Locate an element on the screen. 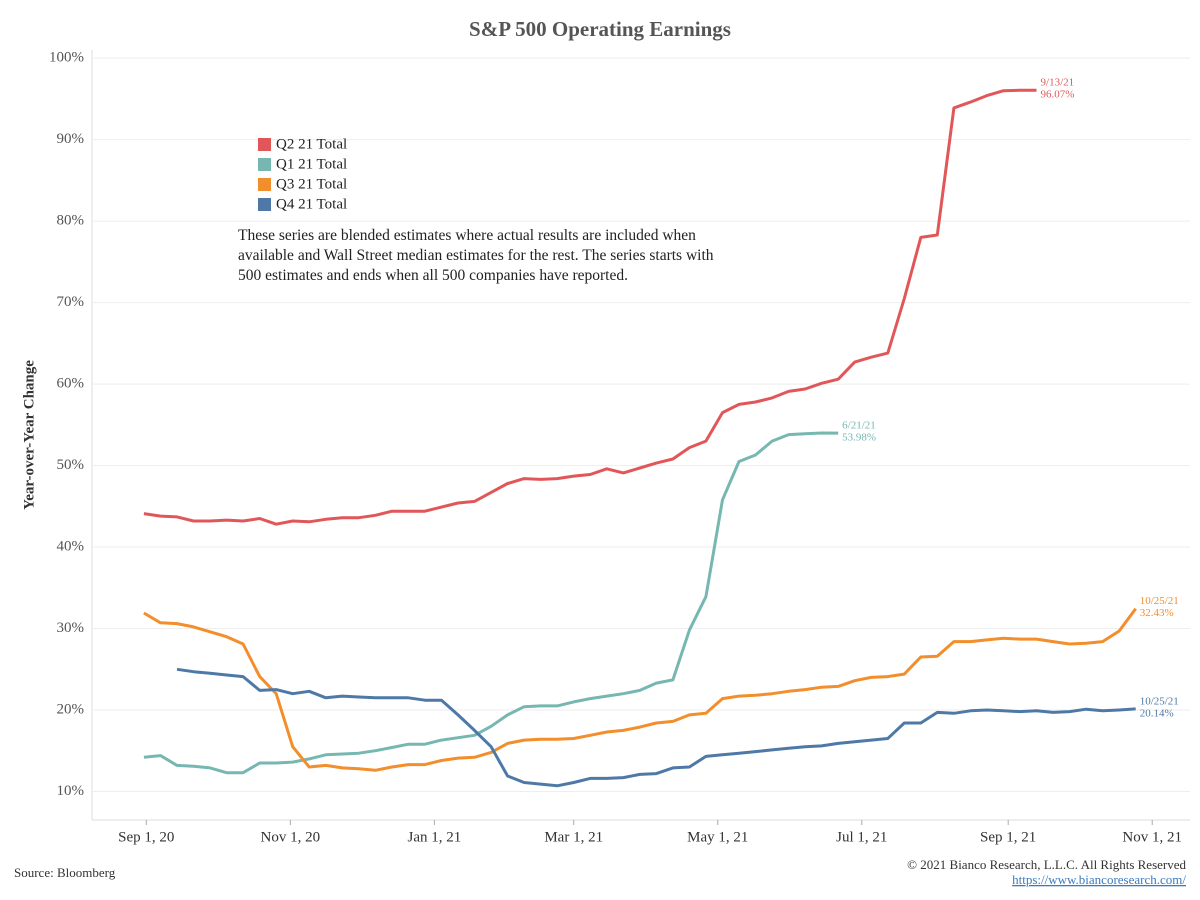 The height and width of the screenshot is (900, 1200). end-value-label: 96.07% is located at coordinates (1058, 95).